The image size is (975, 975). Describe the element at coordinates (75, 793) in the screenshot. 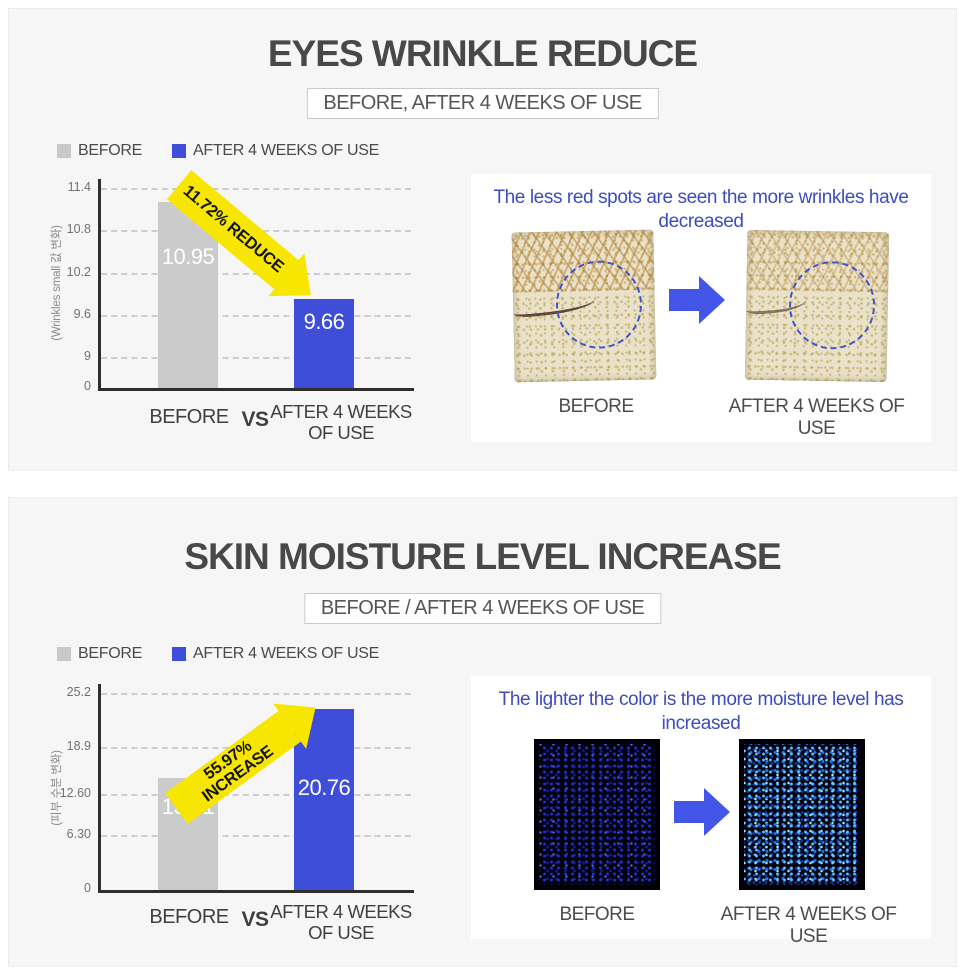

I see `y-tick: 12.60` at that location.